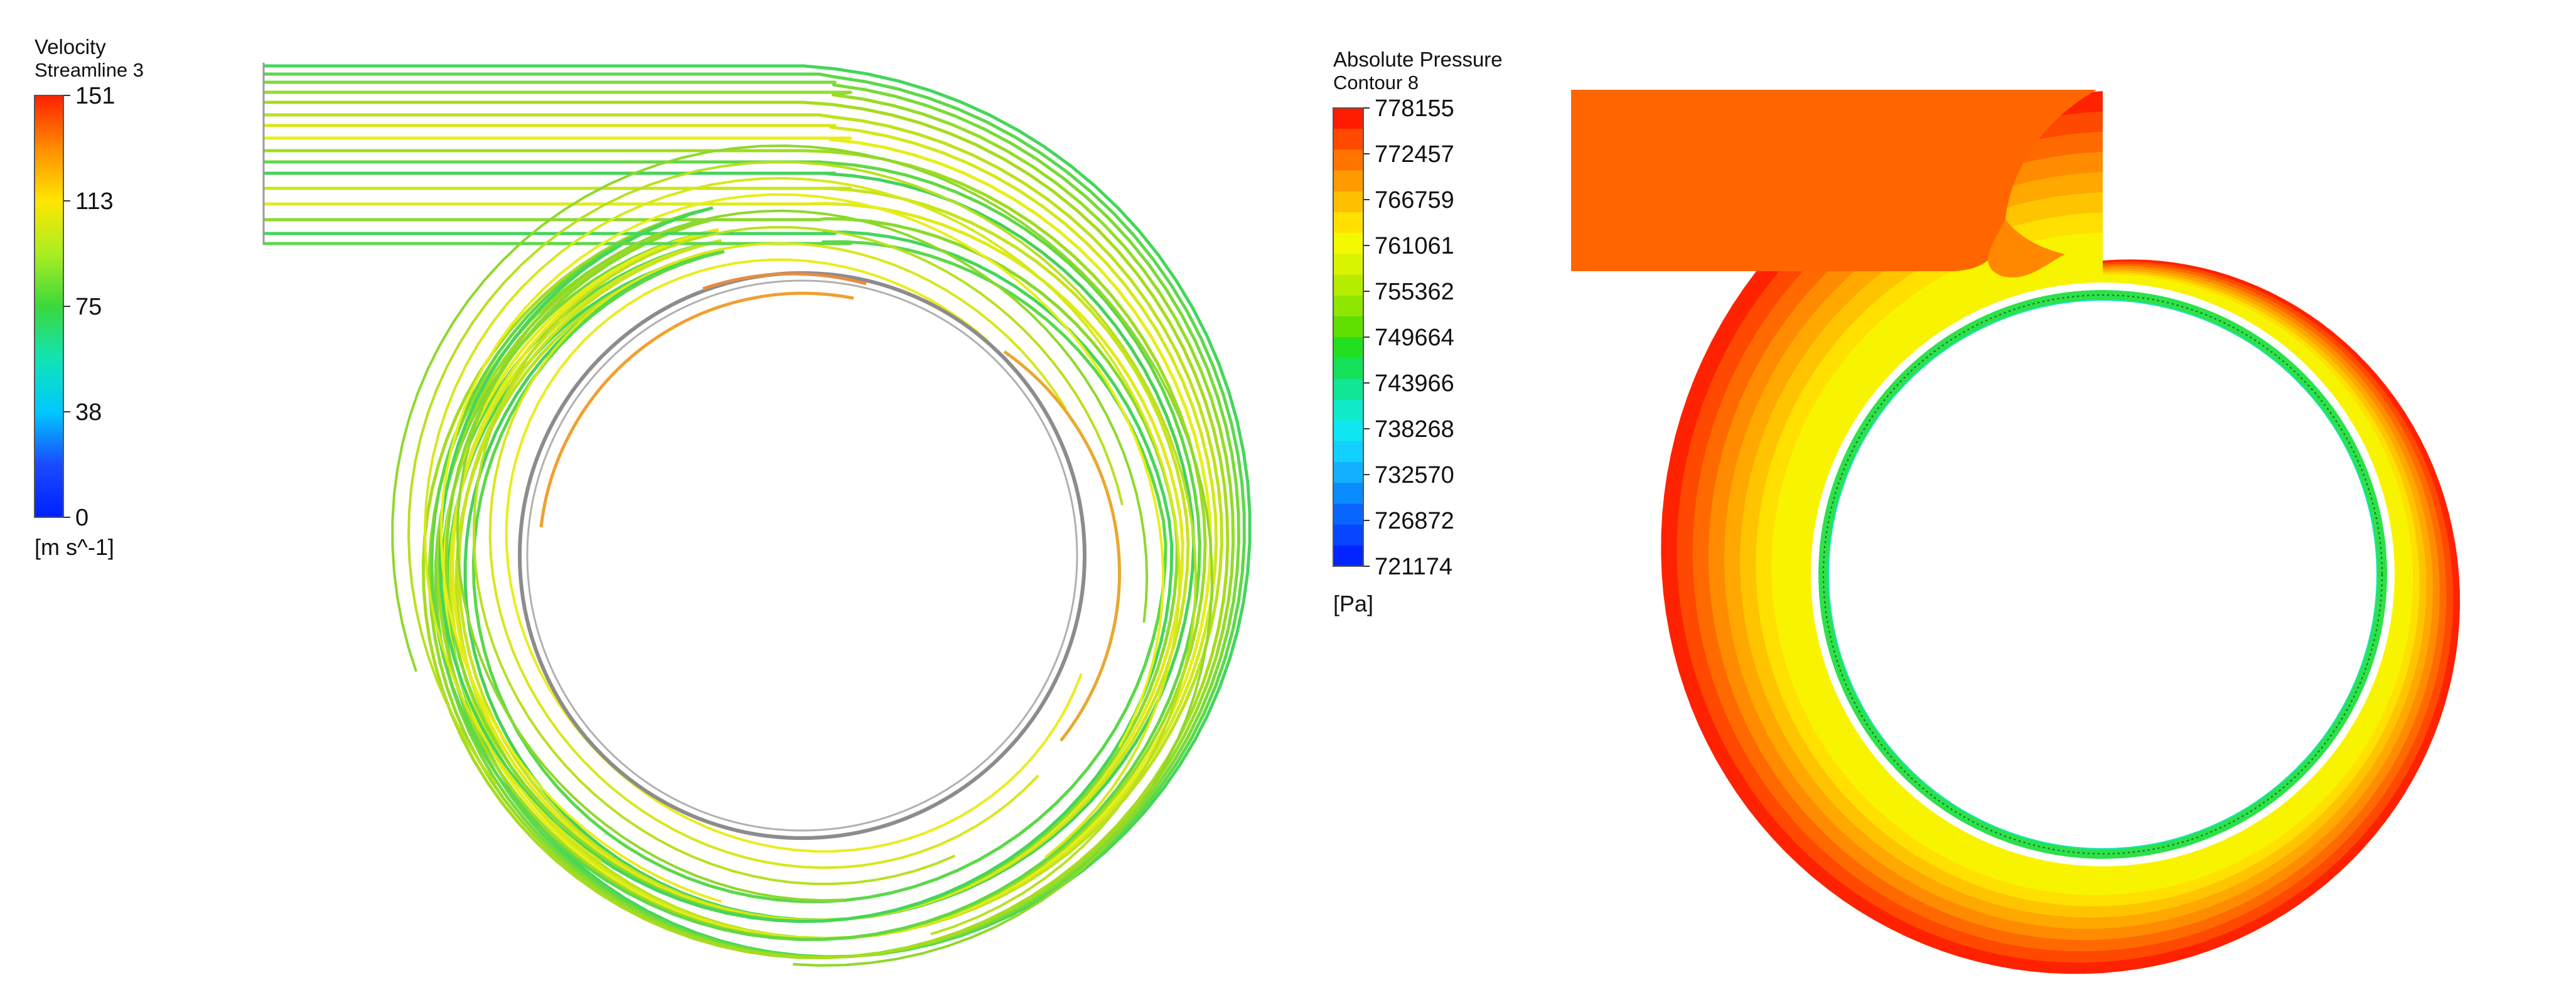 The width and height of the screenshot is (2576, 990). What do you see at coordinates (1376, 83) in the screenshot?
I see `pressure-legend-subtitle: Contour 8` at bounding box center [1376, 83].